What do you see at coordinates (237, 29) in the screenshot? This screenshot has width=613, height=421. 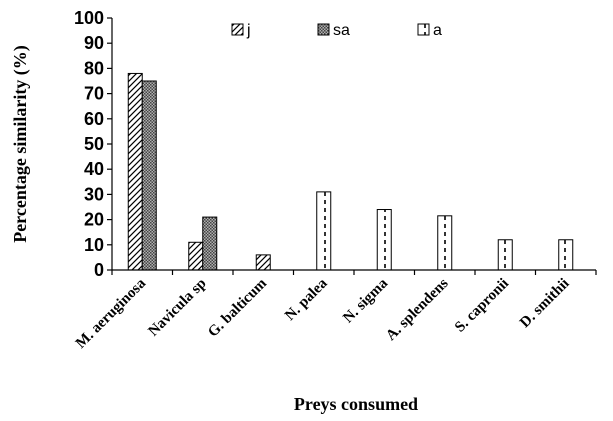 I see `legend-swatch-j` at bounding box center [237, 29].